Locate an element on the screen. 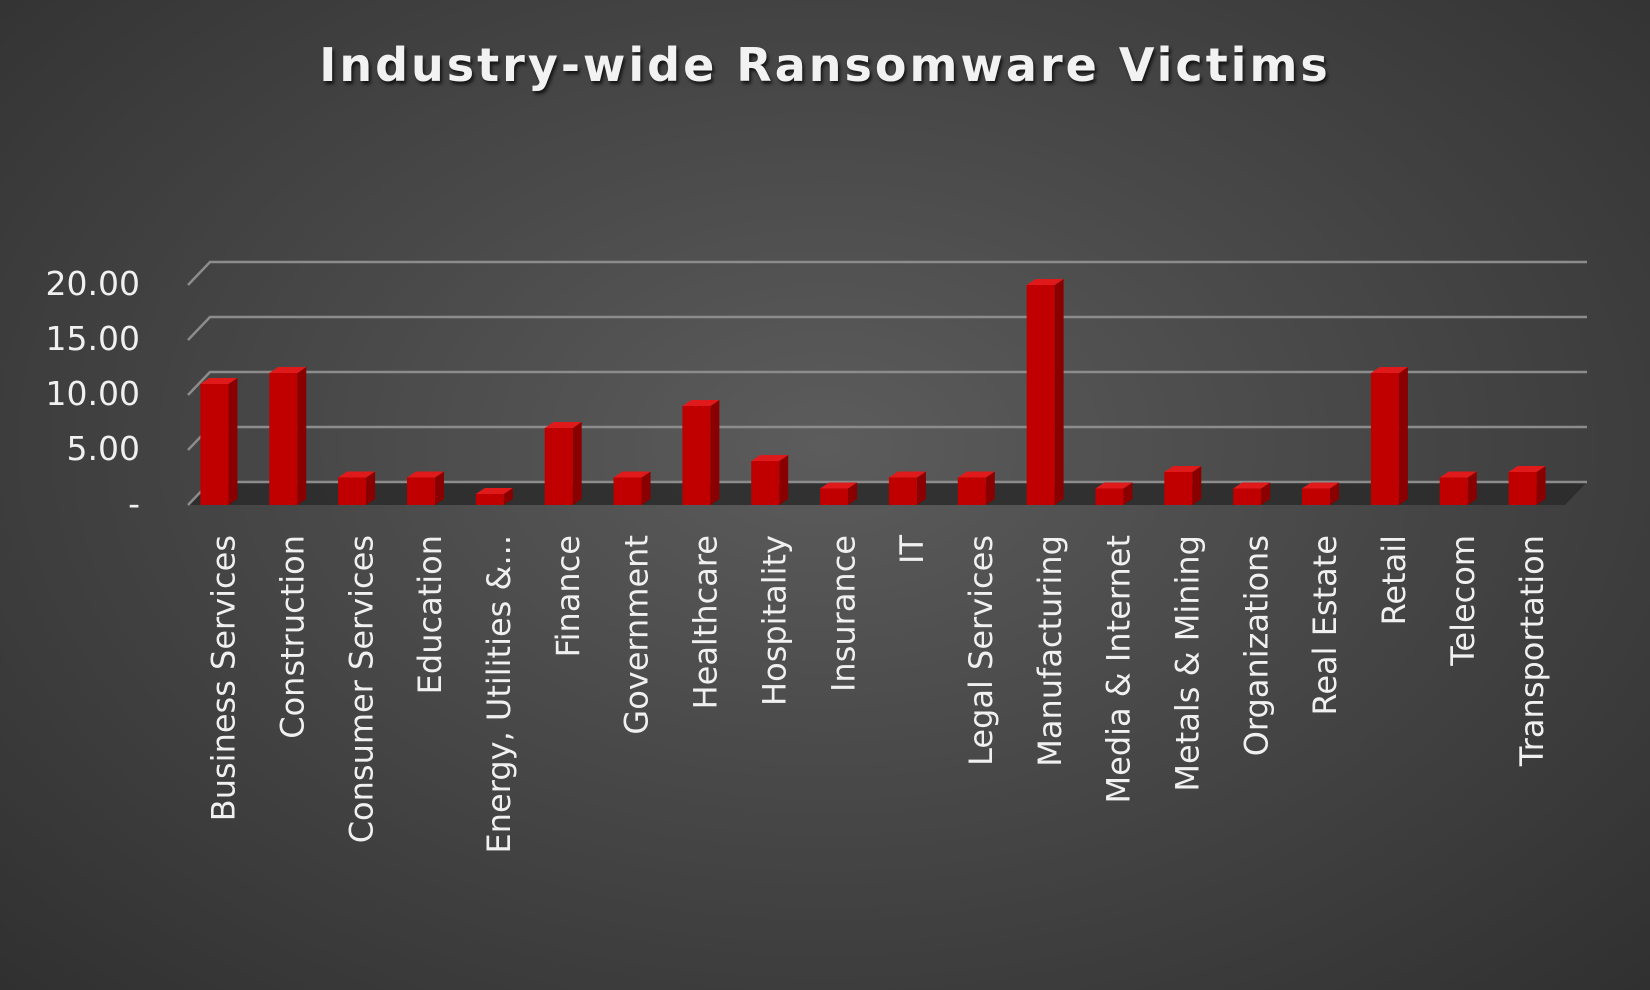 The width and height of the screenshot is (1650, 990). x-tick-label: Education is located at coordinates (430, 614).